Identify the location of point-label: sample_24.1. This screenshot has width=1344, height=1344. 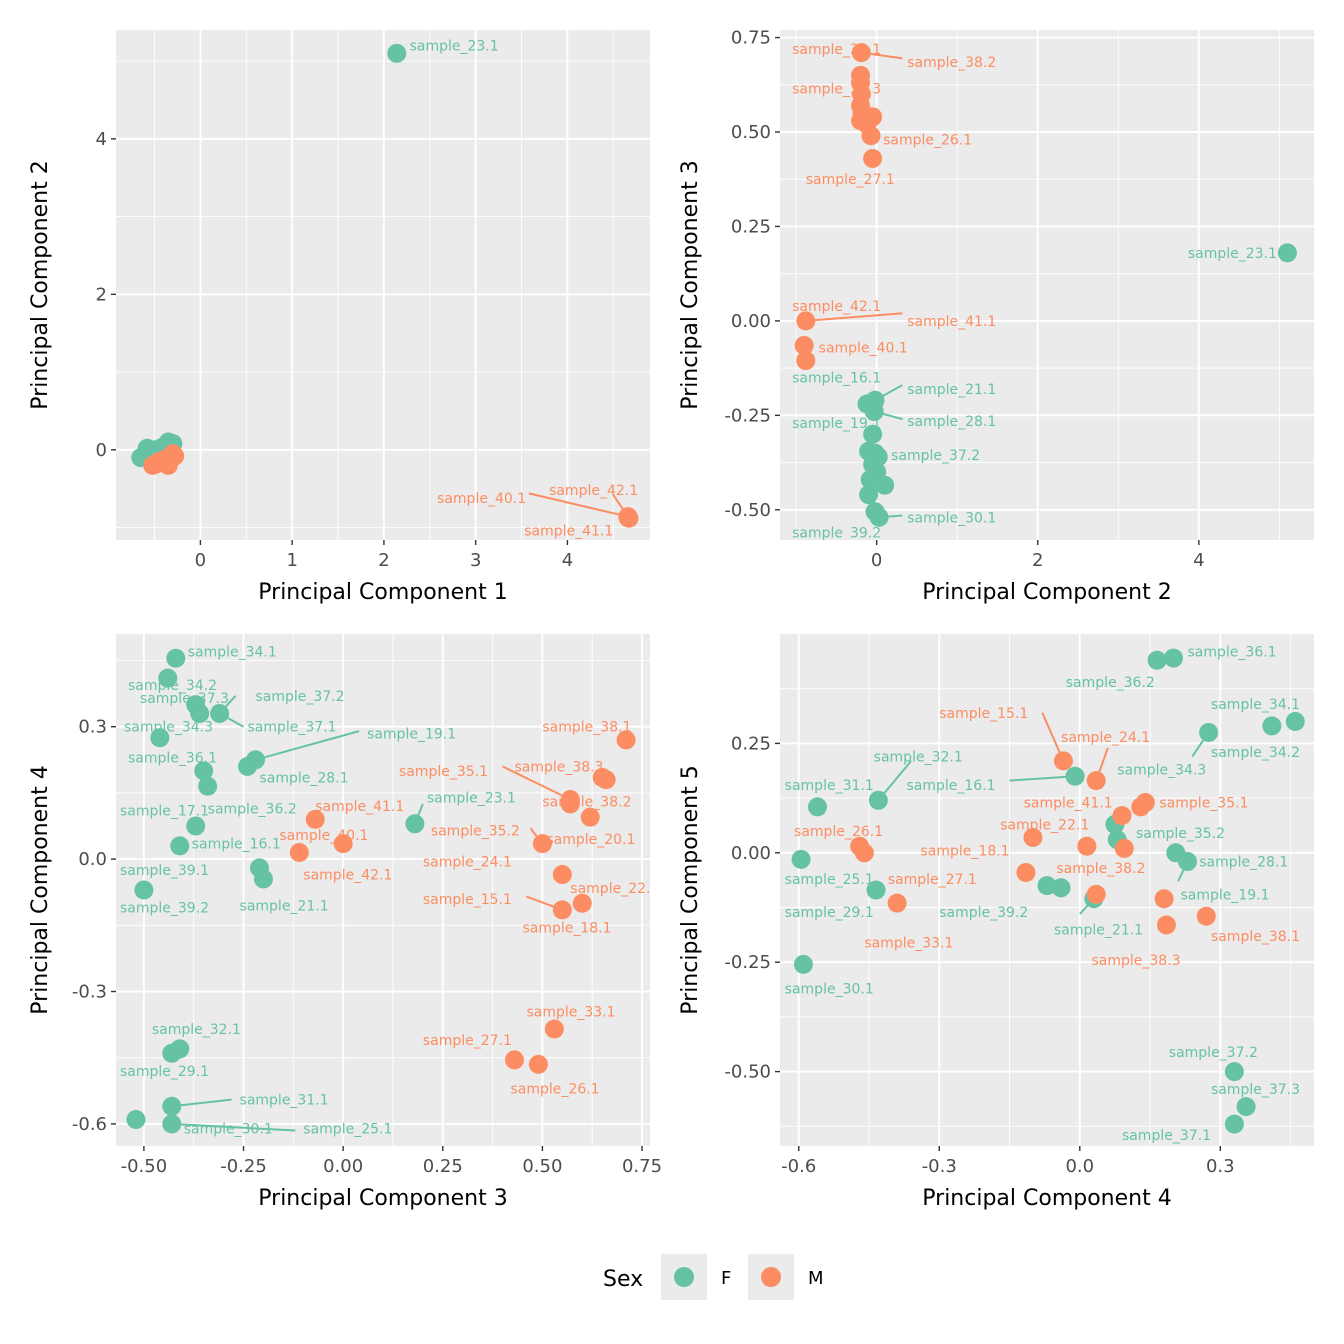
(467, 862).